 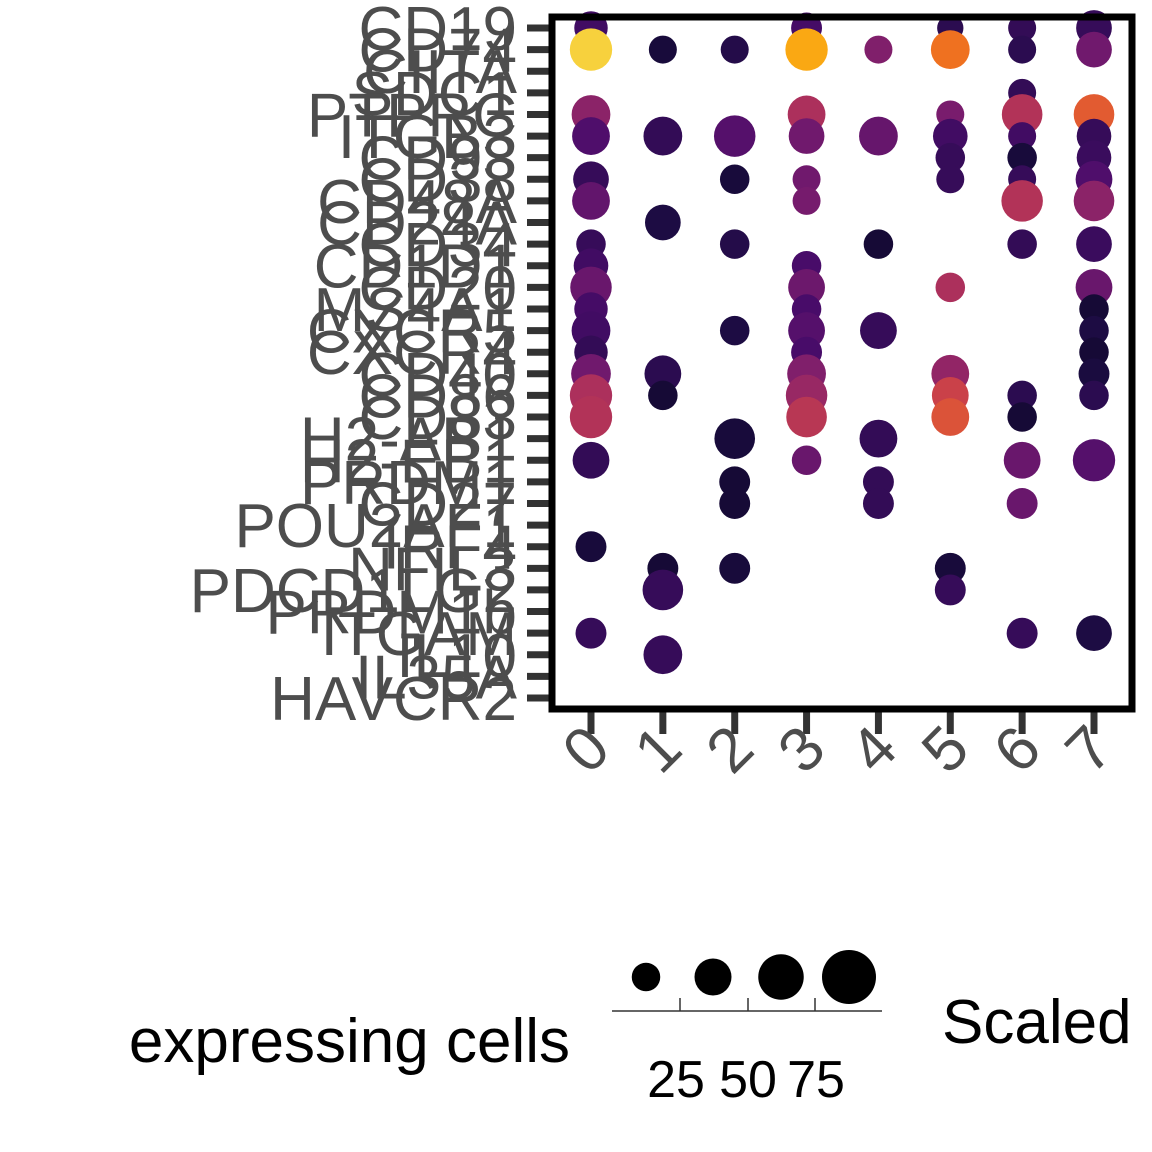 I want to click on gene-label: CD20, so click(x=437, y=288).